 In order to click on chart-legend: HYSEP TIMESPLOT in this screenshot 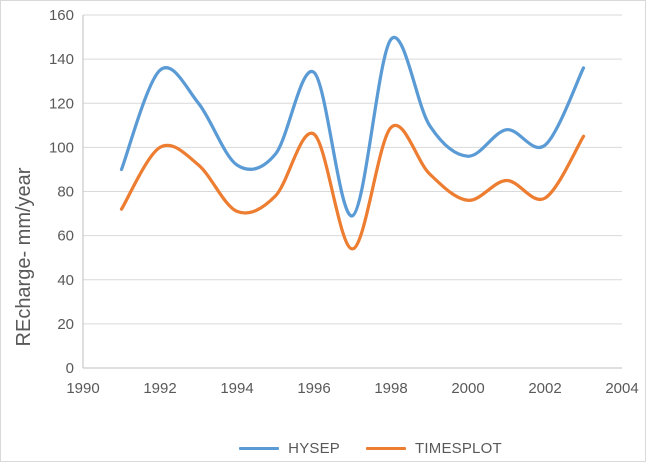, I will do `click(370, 448)`.